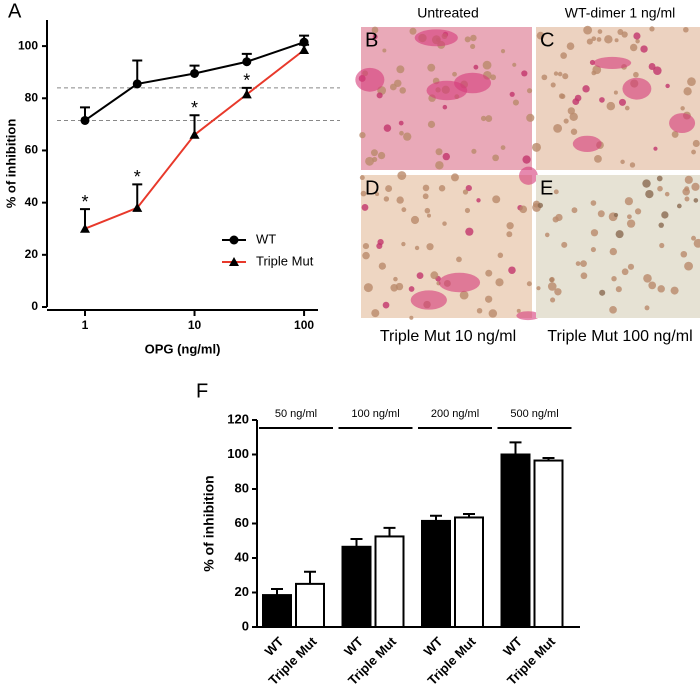  Describe the element at coordinates (371, 40) in the screenshot. I see `panel-label: B` at that location.